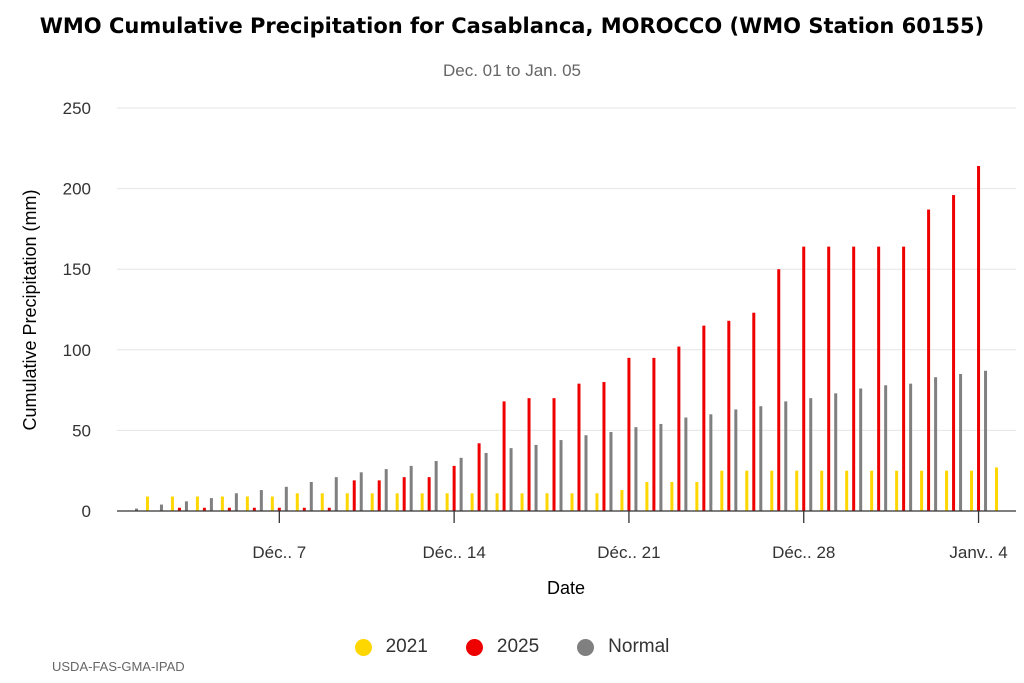 The height and width of the screenshot is (683, 1024). What do you see at coordinates (623, 647) in the screenshot?
I see `legend-item-normal: Normal` at bounding box center [623, 647].